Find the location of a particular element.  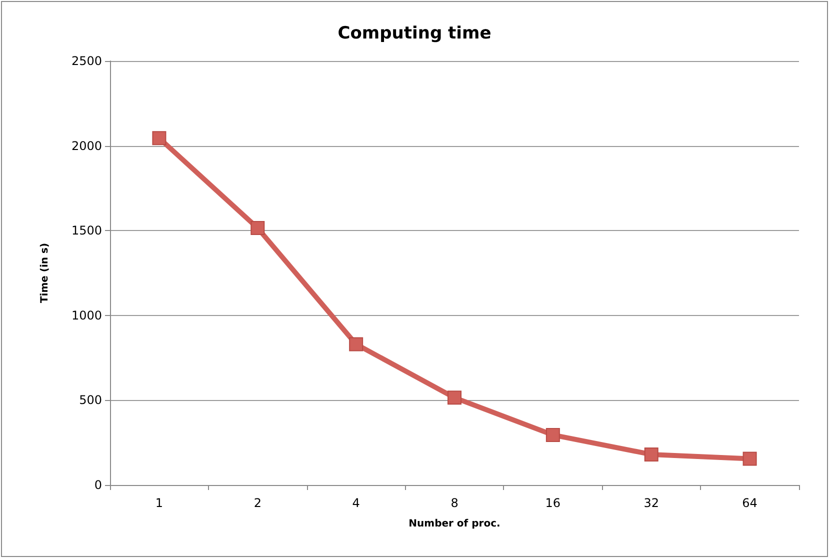

x-tick-label: 8 is located at coordinates (454, 503).